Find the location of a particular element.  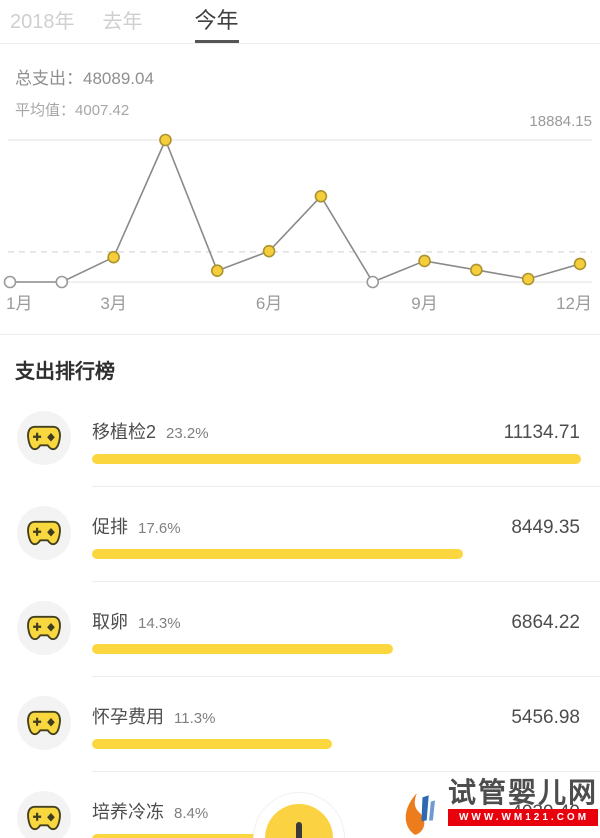

average-line: 平均值：4007.42 is located at coordinates (84, 109).